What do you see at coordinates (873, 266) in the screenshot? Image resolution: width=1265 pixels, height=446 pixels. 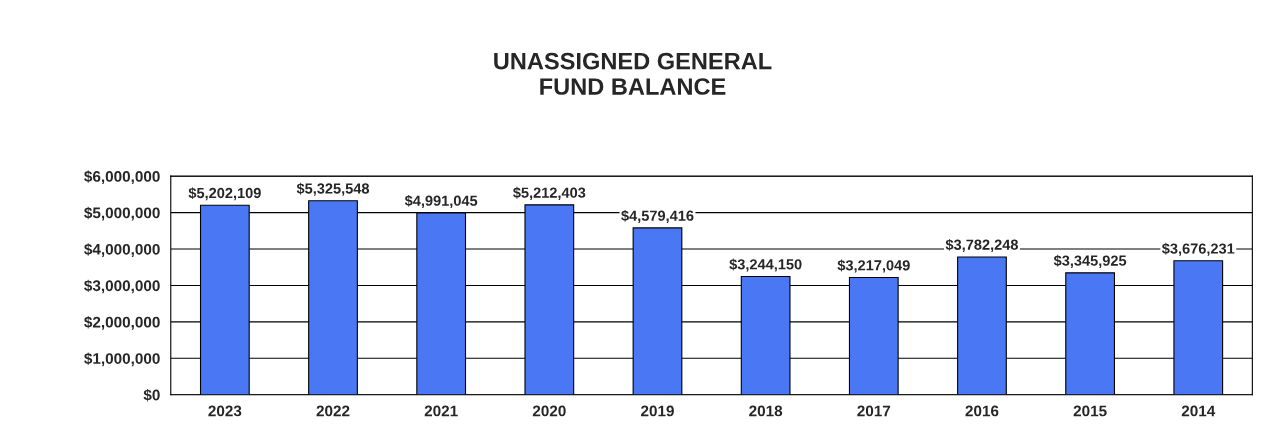 I see `data-label: $3,217,049` at bounding box center [873, 266].